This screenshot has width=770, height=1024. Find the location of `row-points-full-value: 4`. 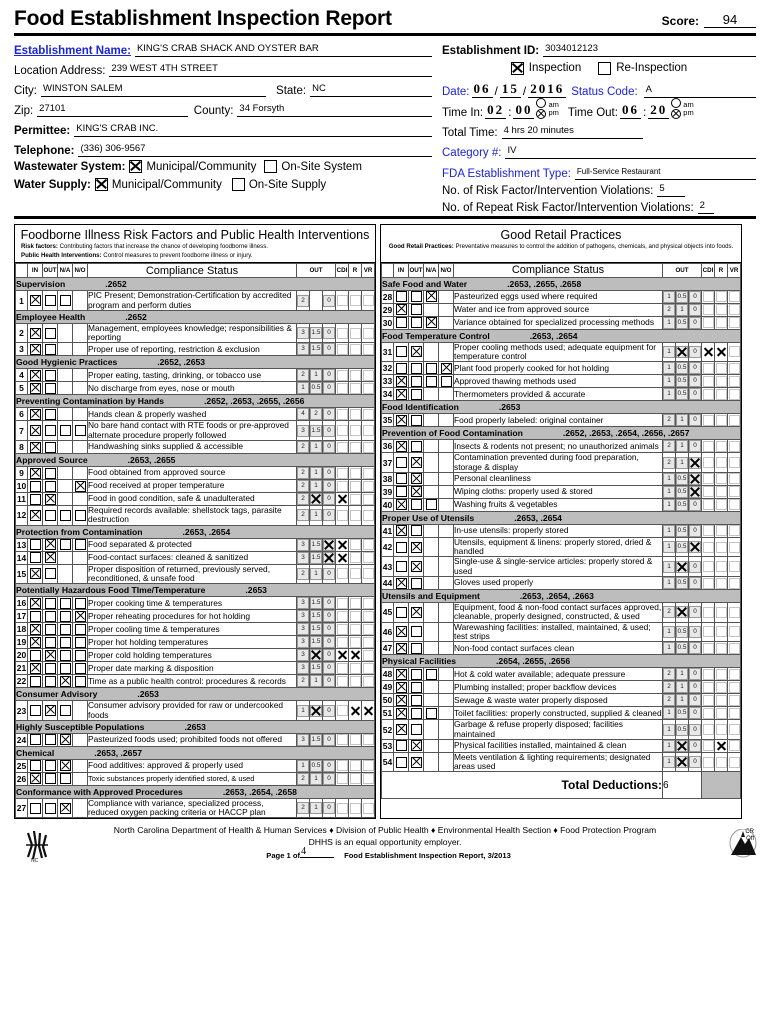

row-points-full-value: 4 is located at coordinates (303, 414).